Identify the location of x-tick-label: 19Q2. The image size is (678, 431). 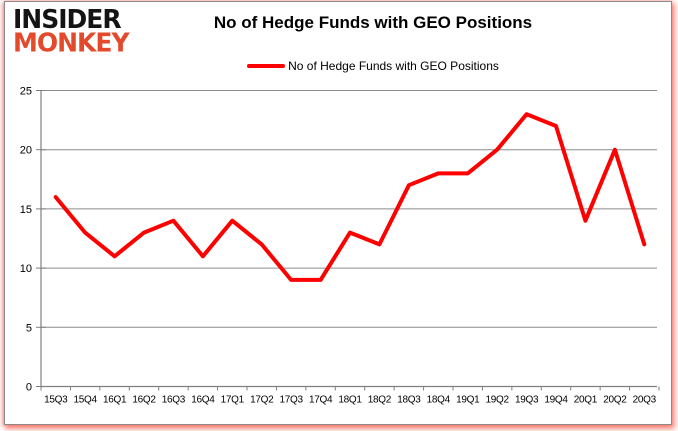
(498, 400).